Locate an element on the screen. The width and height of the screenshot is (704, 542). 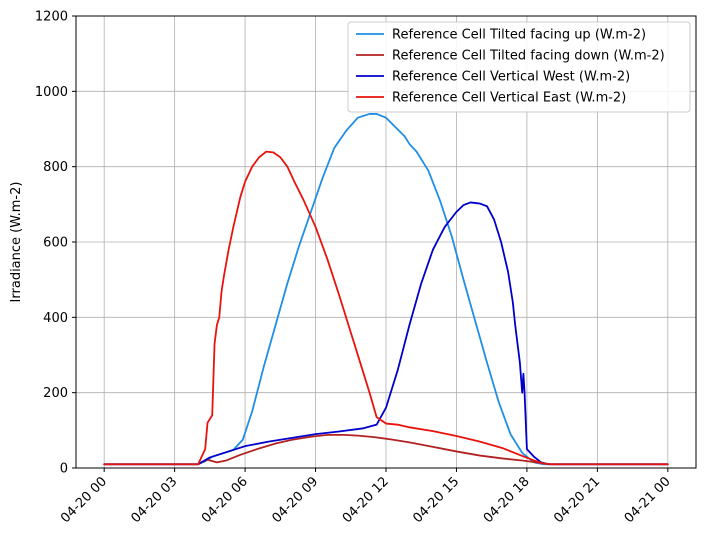
legend-label: Reference Cell Tilted facing up (W.m-2) is located at coordinates (519, 35).